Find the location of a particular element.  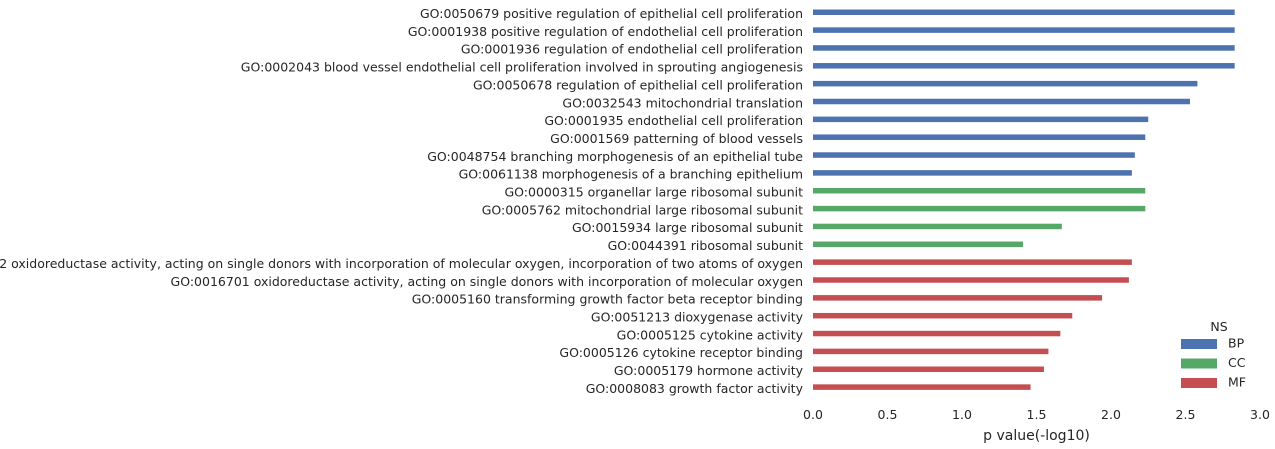

category-label: GO:0005179 hormone activity is located at coordinates (709, 370).